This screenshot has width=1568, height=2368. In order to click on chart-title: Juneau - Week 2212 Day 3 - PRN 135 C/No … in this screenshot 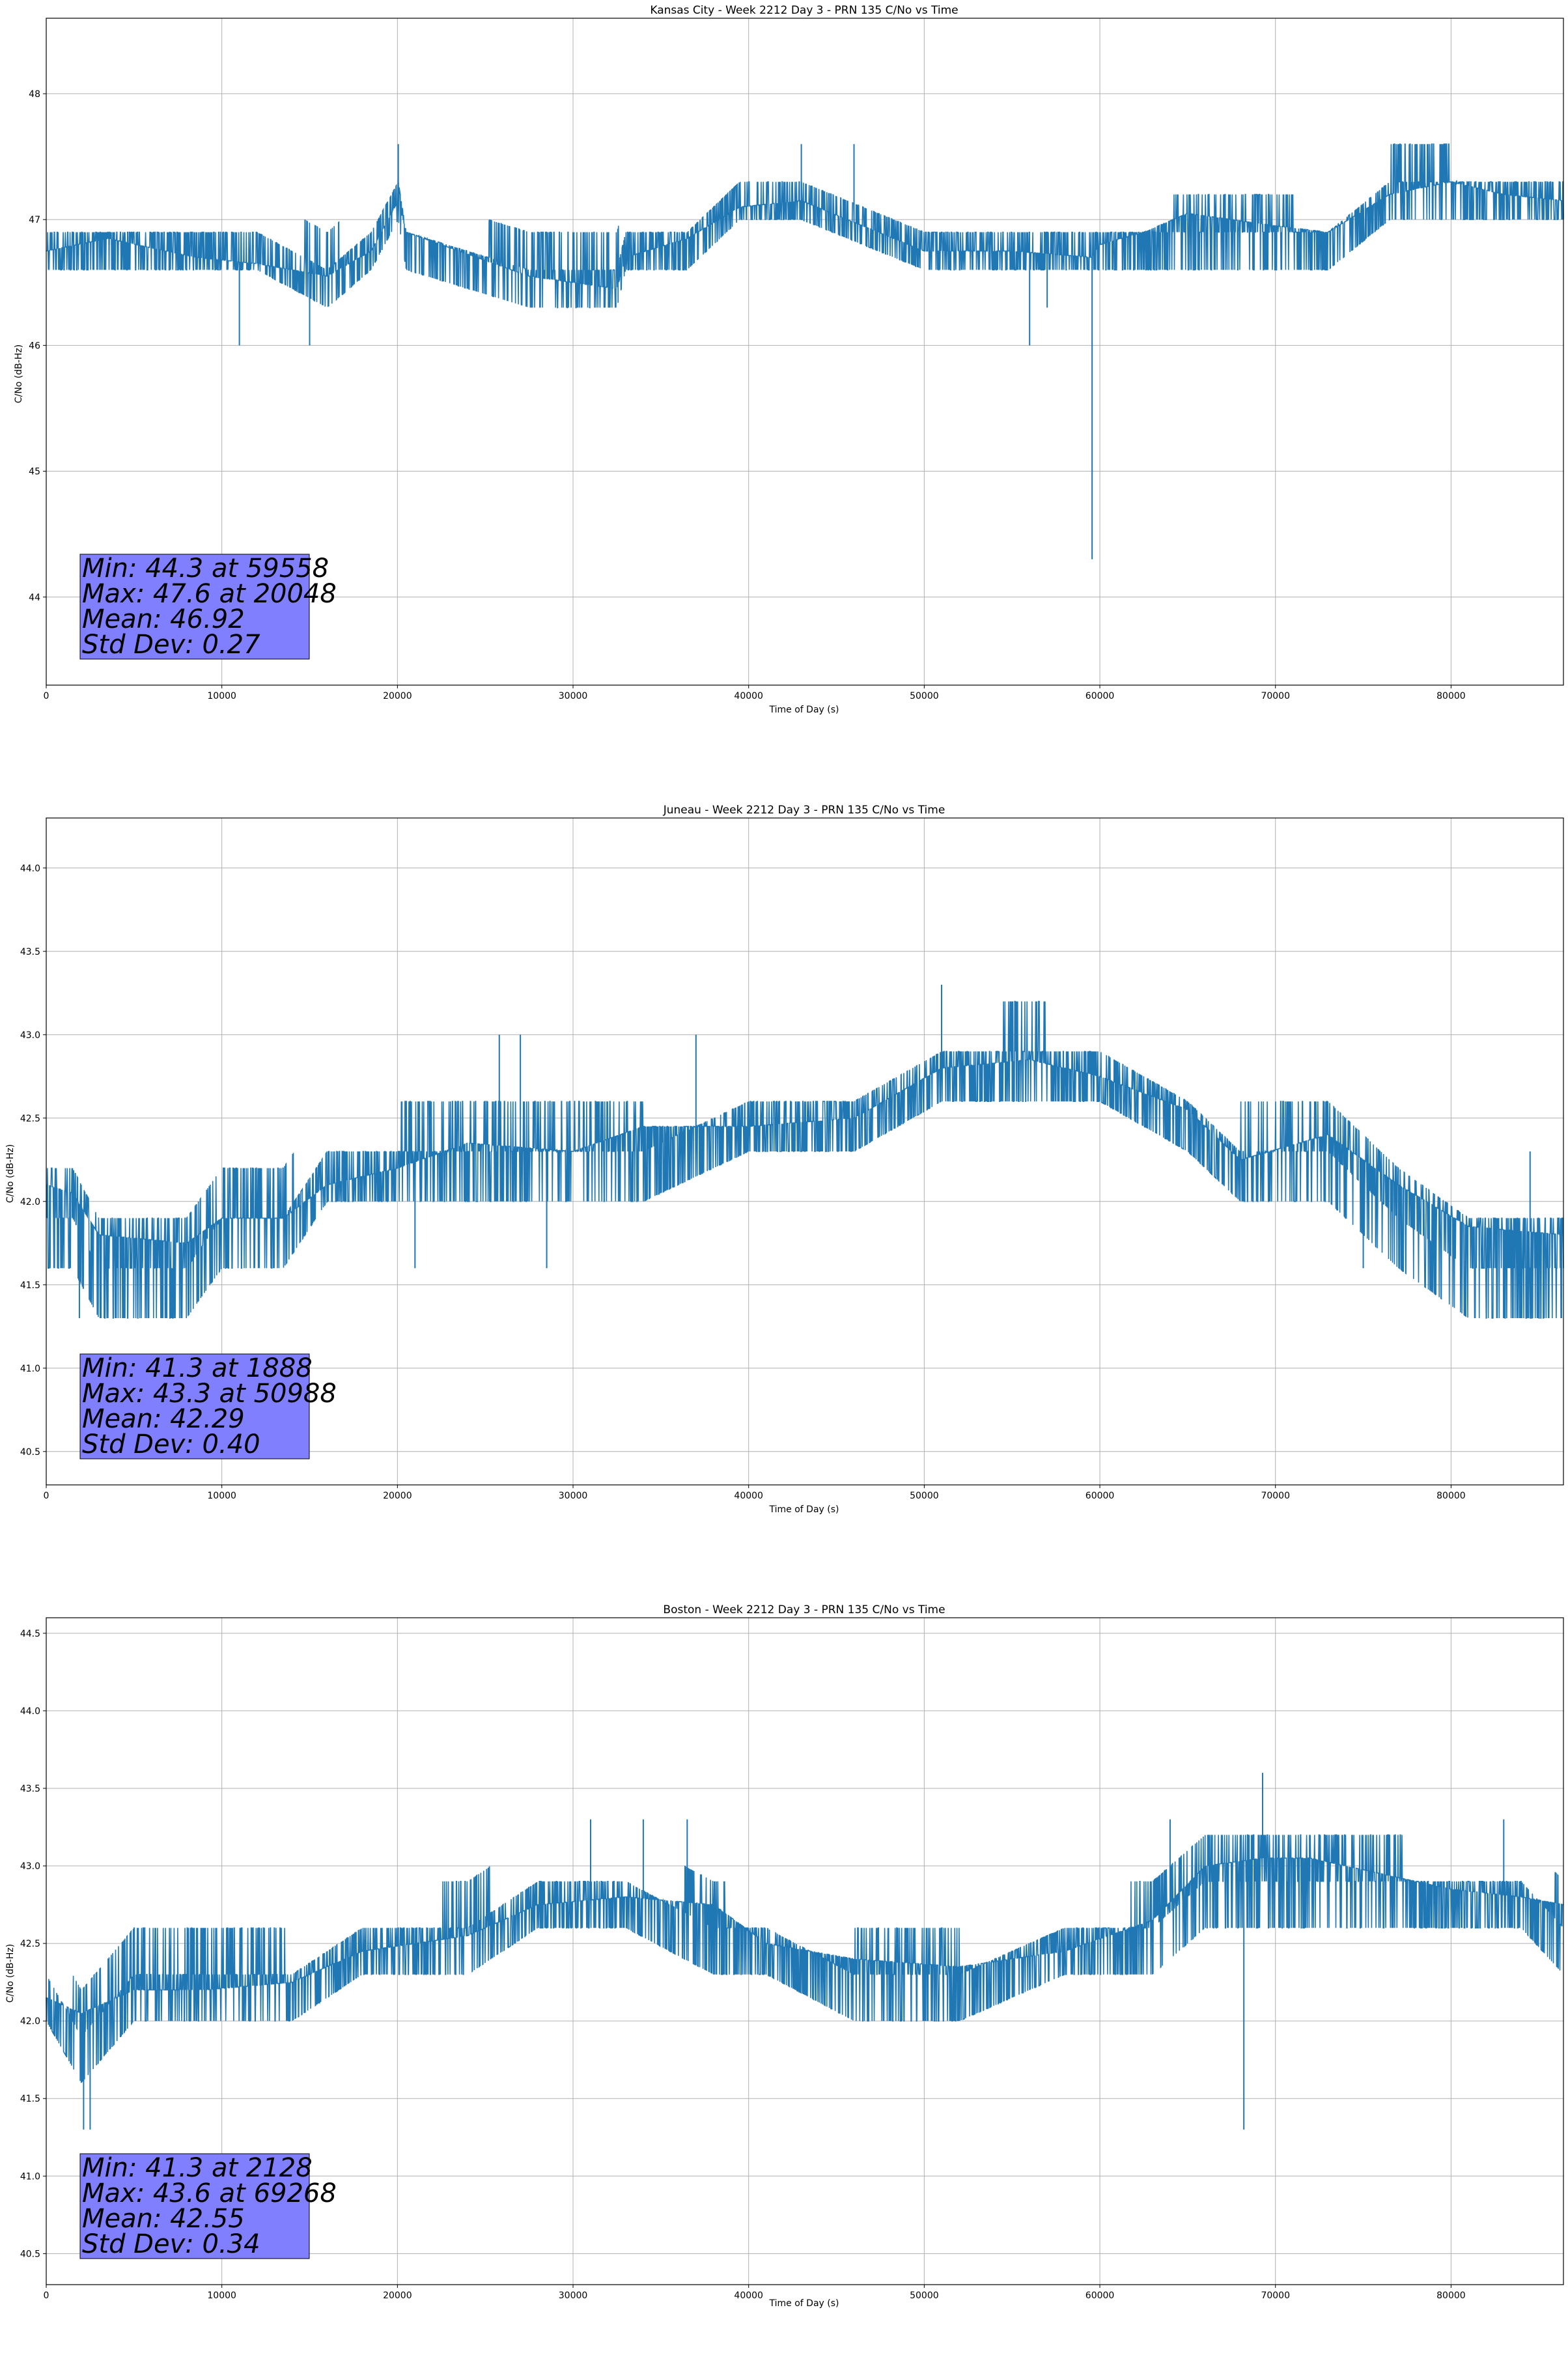, I will do `click(804, 810)`.